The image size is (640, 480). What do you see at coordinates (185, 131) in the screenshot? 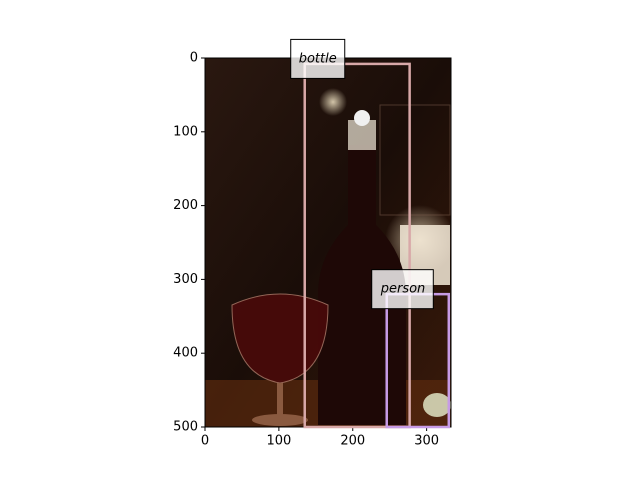
I see `y-tick-label: 100` at bounding box center [185, 131].